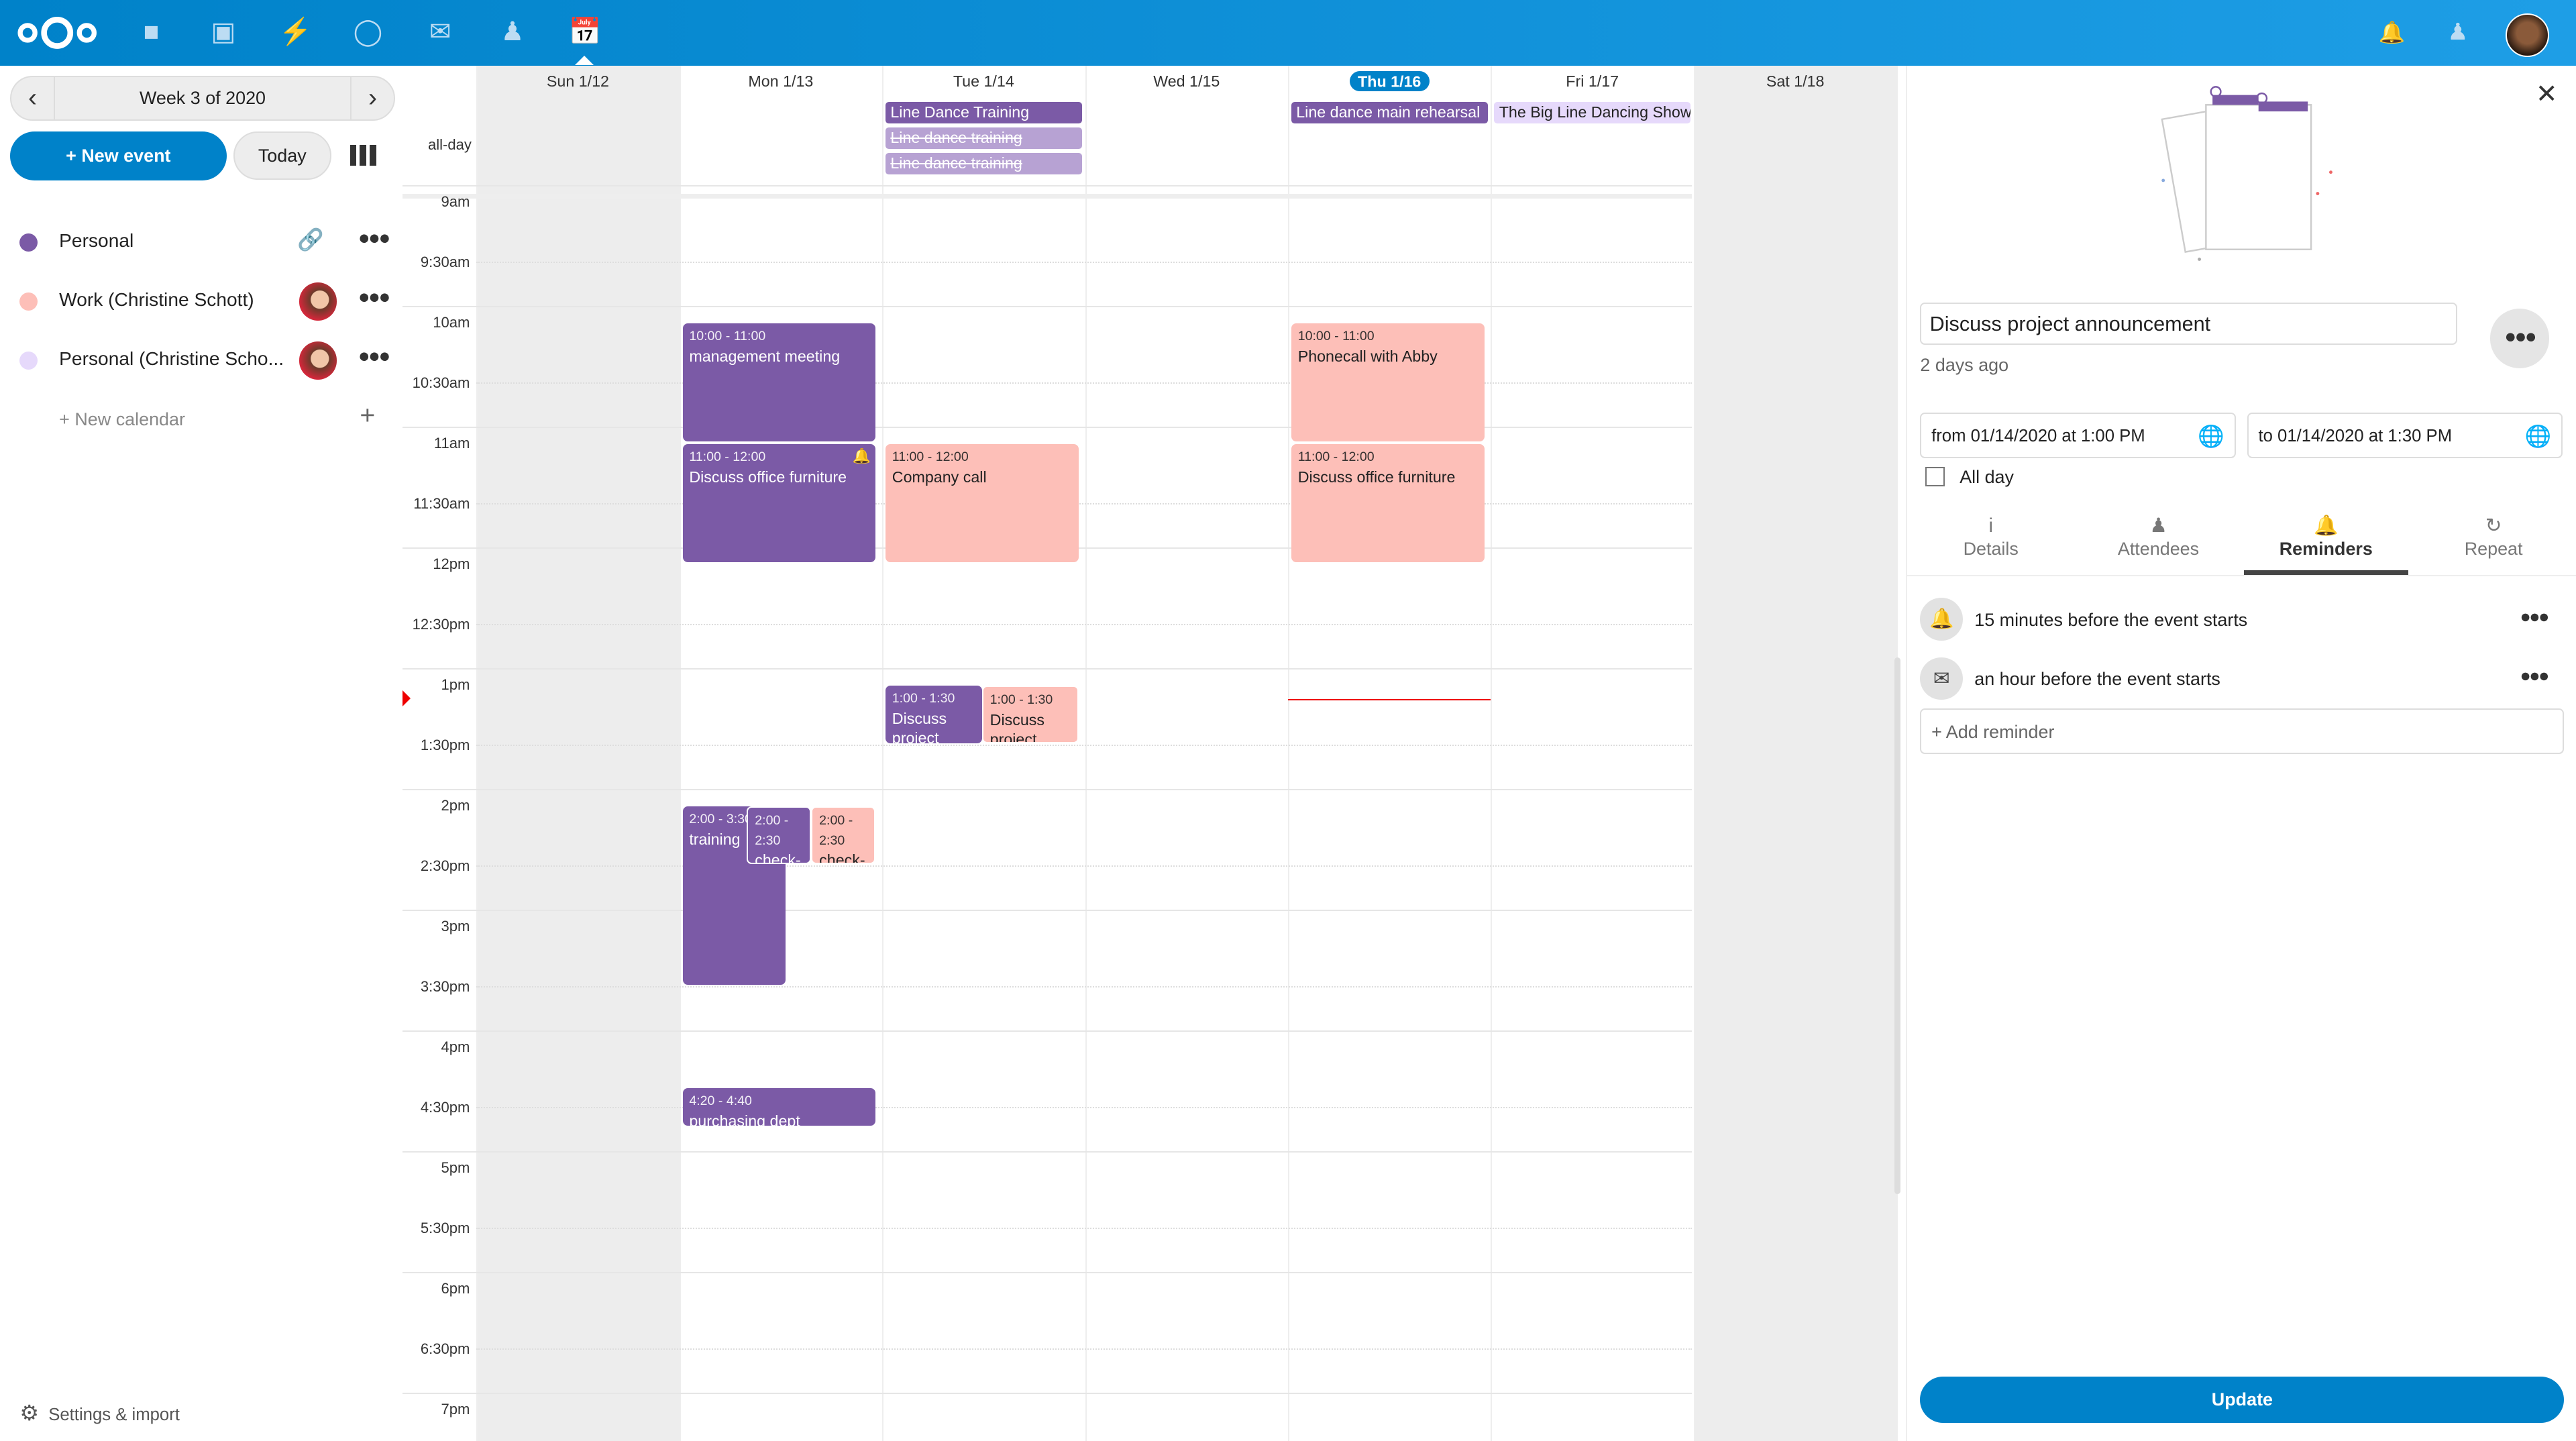 This screenshot has height=1441, width=2576. I want to click on end-date-input: to 01/14/2020 at 1:30 PM 🌐, so click(2405, 435).